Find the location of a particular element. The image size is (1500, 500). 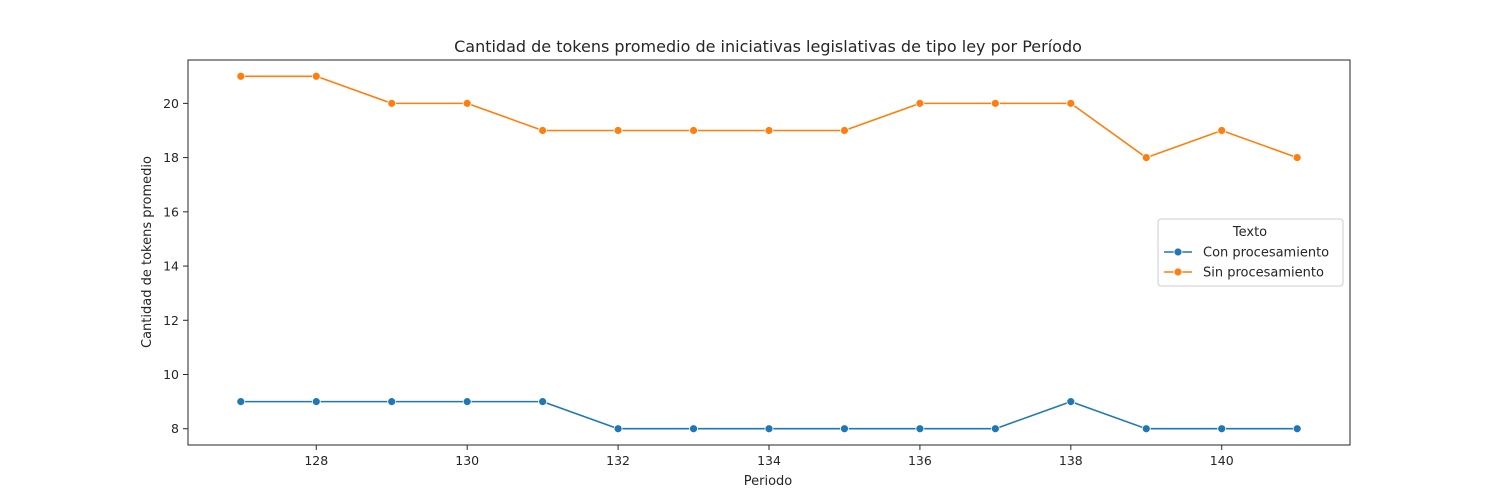

x-tick-label: 136 is located at coordinates (920, 460).